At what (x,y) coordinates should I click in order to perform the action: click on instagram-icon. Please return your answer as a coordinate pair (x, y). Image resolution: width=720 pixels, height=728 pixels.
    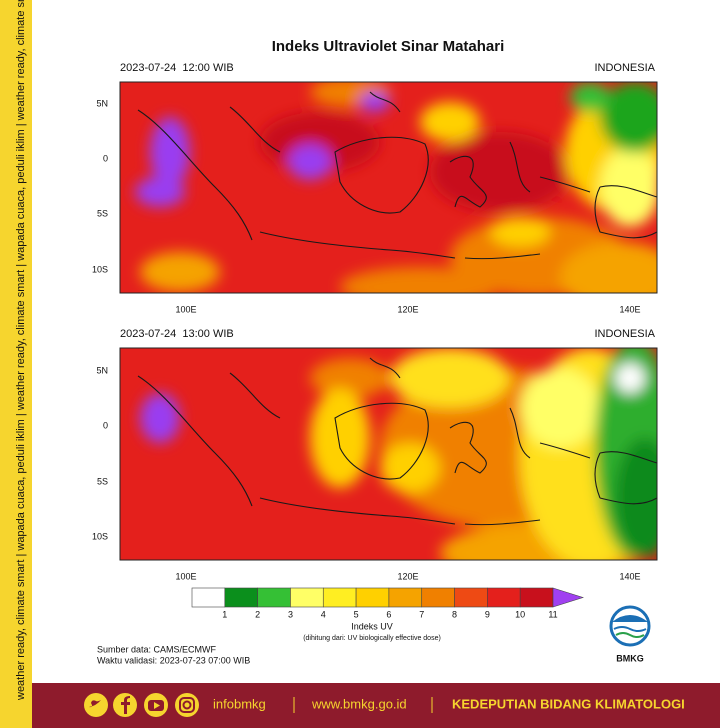
    Looking at the image, I should click on (187, 705).